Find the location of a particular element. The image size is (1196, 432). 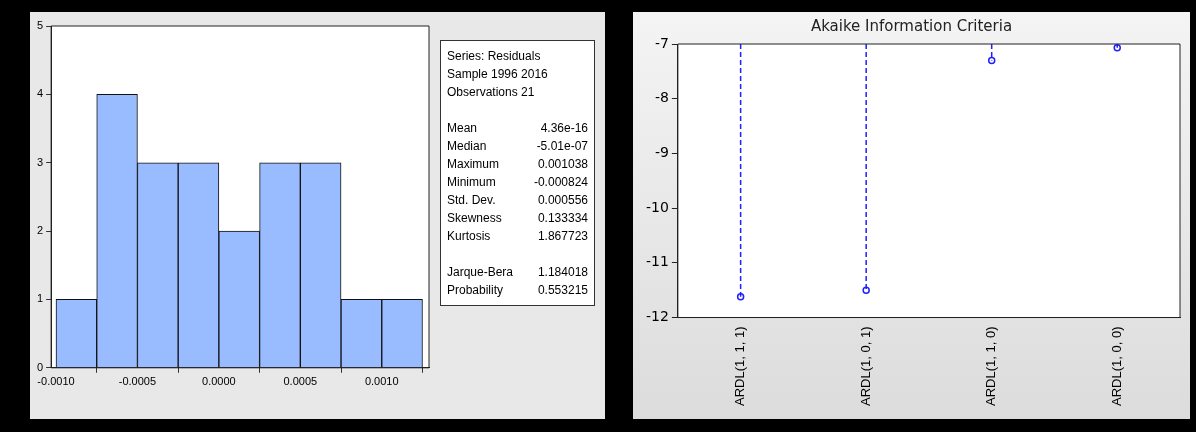

x-tick-label: -0.0010 is located at coordinates (56, 381).